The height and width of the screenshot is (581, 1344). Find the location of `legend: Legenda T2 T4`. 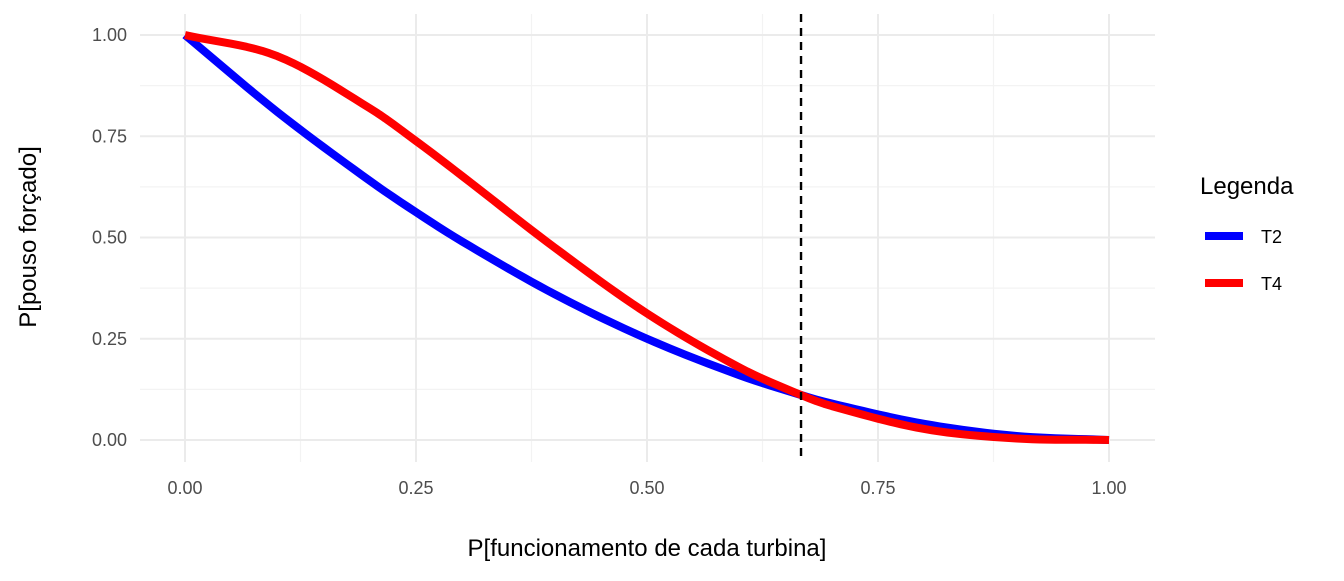

legend: Legenda T2 T4 is located at coordinates (1247, 233).